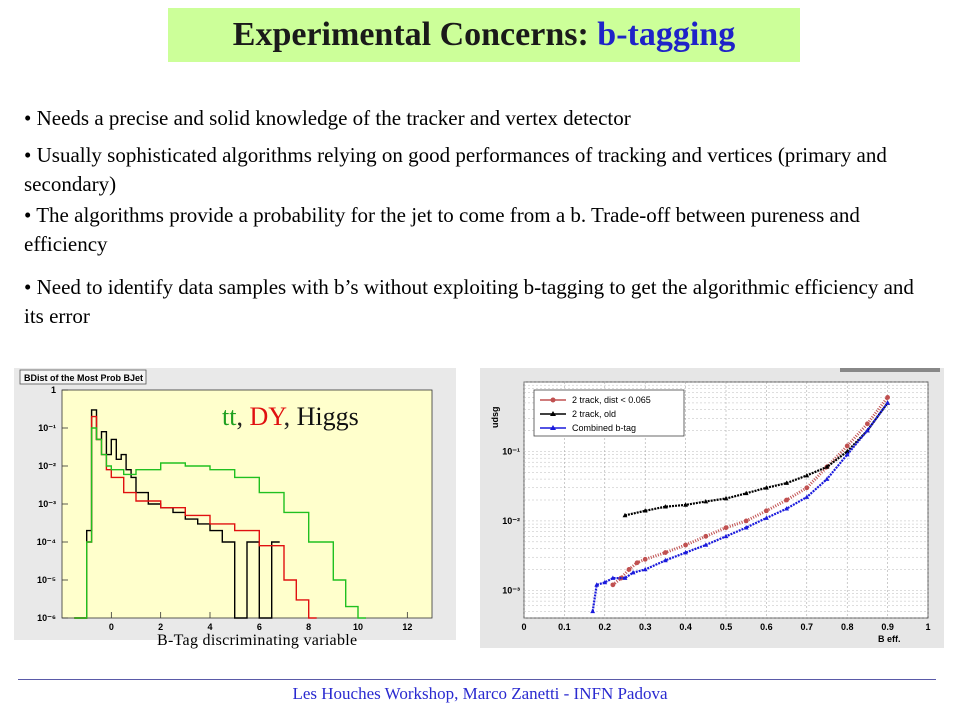  Describe the element at coordinates (308, 627) in the screenshot. I see `x-tick-label: 8` at that location.